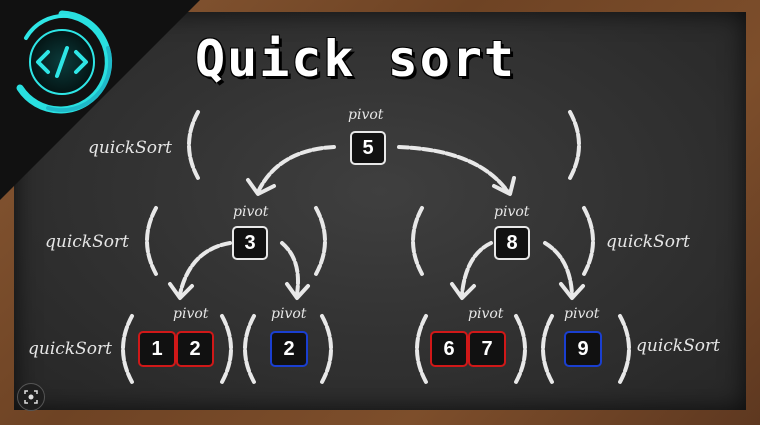  Describe the element at coordinates (226, 349) in the screenshot. I see `paren-close-ll` at that location.